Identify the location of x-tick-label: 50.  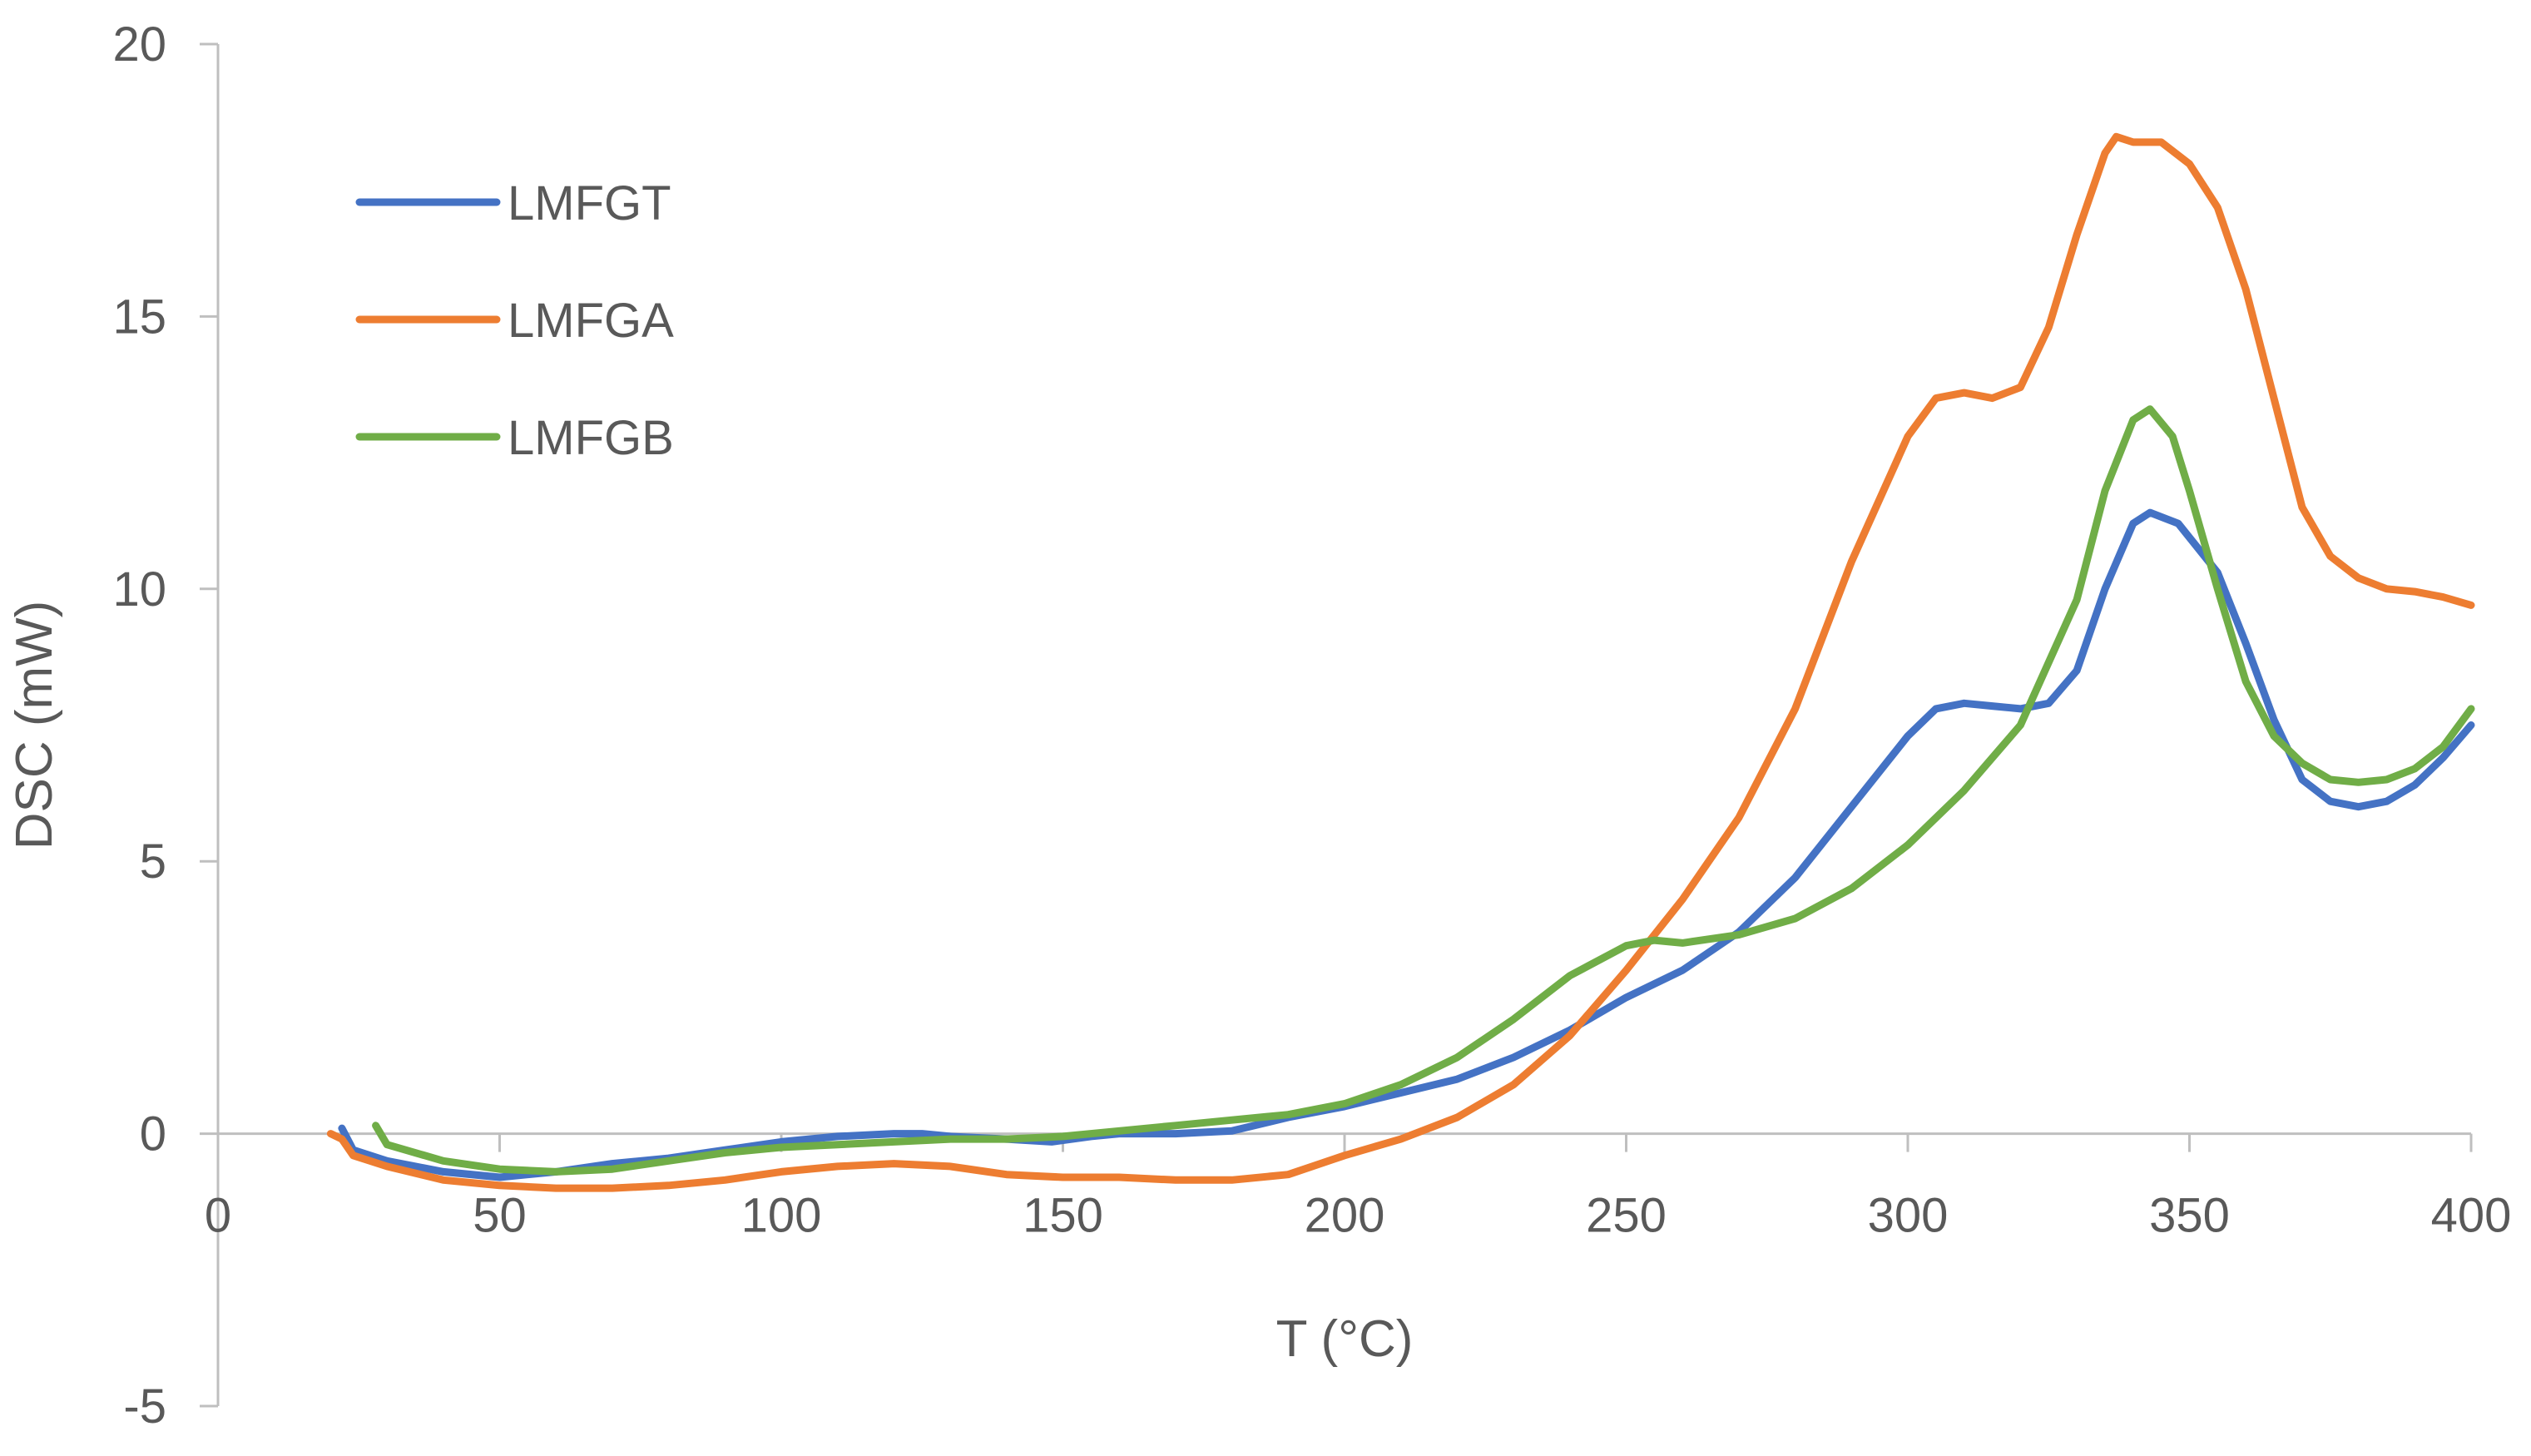
(500, 1216).